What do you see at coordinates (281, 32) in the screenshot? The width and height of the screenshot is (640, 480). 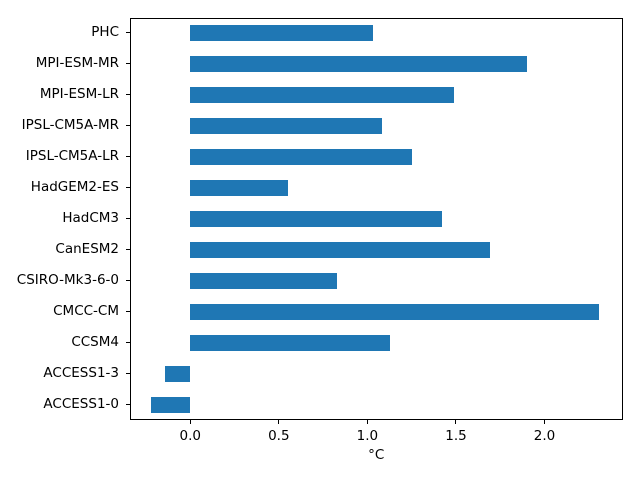 I see `bar-phc` at bounding box center [281, 32].